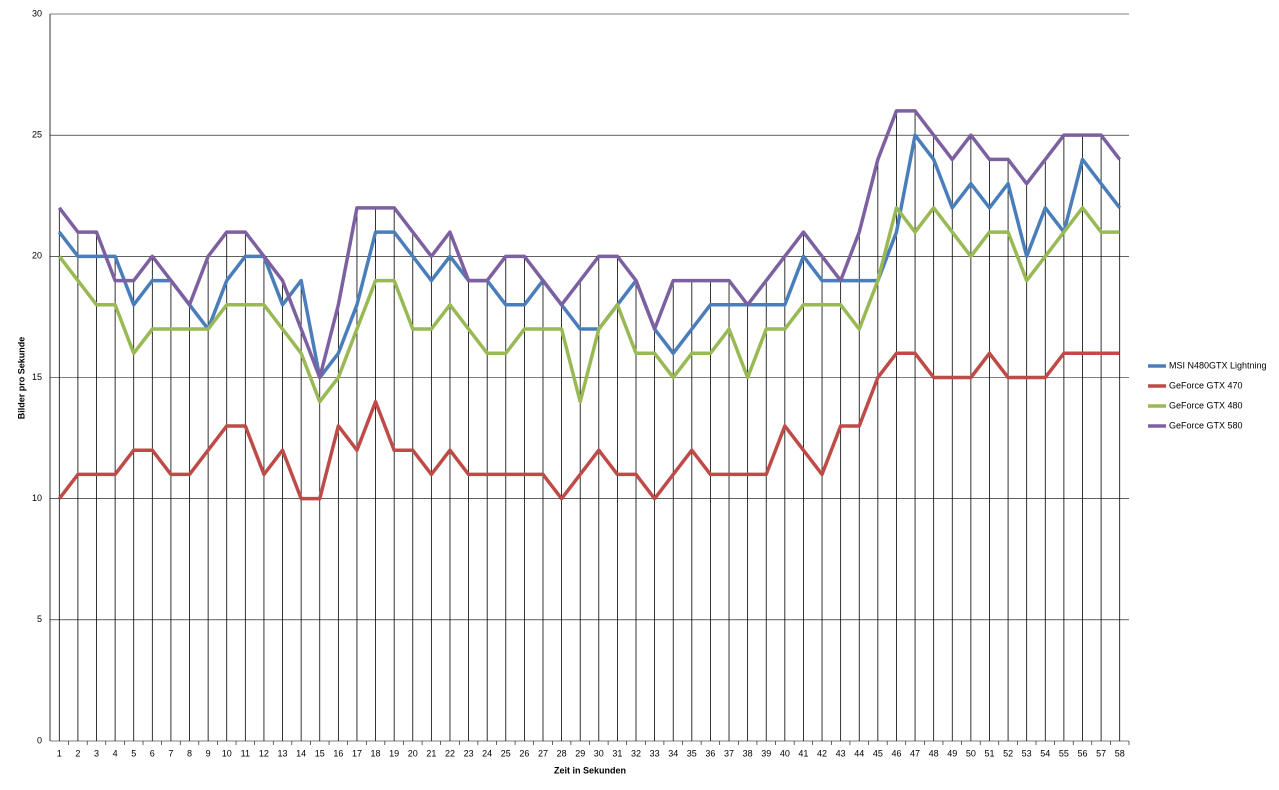 The height and width of the screenshot is (790, 1279). Describe the element at coordinates (37, 13) in the screenshot. I see `y-tick-label: 30` at that location.